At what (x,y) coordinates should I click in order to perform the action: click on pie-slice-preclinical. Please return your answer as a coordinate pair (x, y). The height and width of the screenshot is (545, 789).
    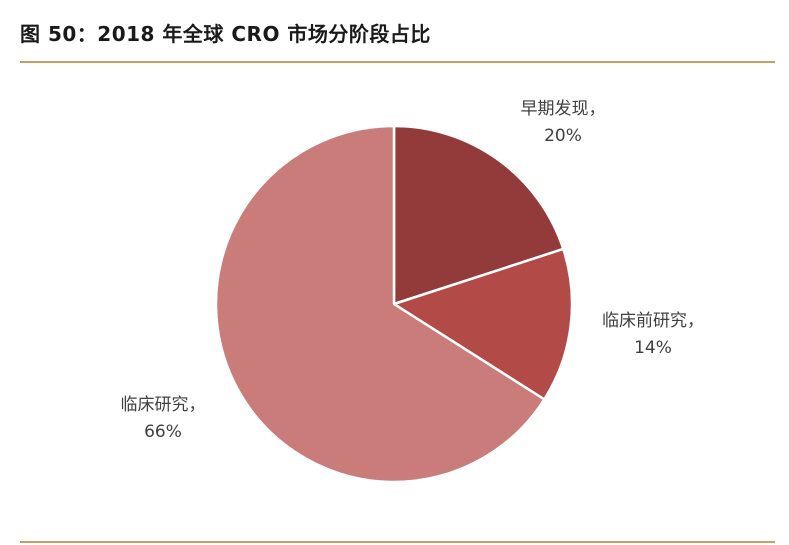
    Looking at the image, I should click on (483, 324).